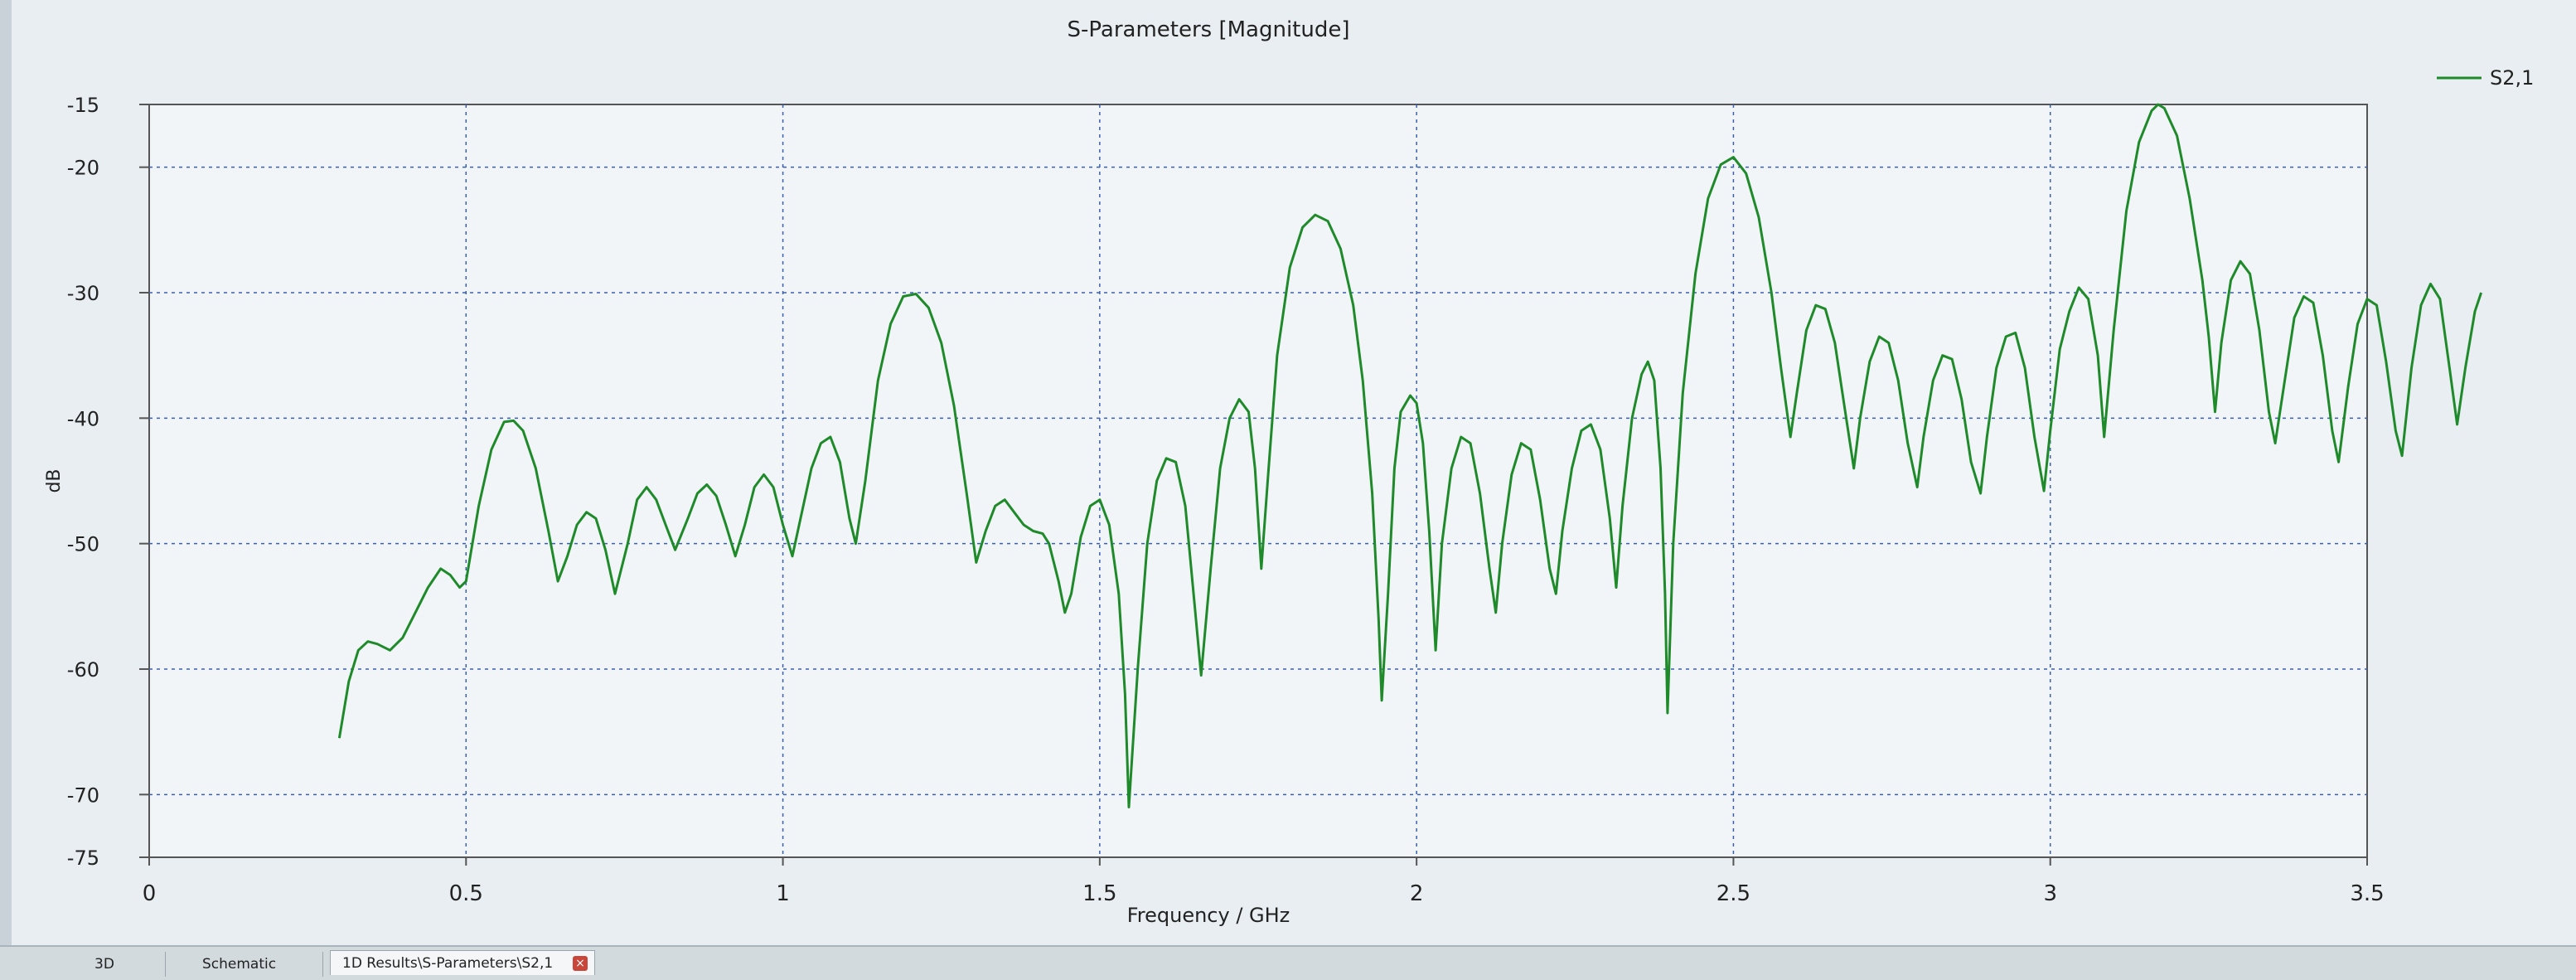 This screenshot has width=2576, height=980. Describe the element at coordinates (83, 482) in the screenshot. I see `y-tick-labels: -15 -20 -30 -40 -50 -60 -70 -75` at that location.